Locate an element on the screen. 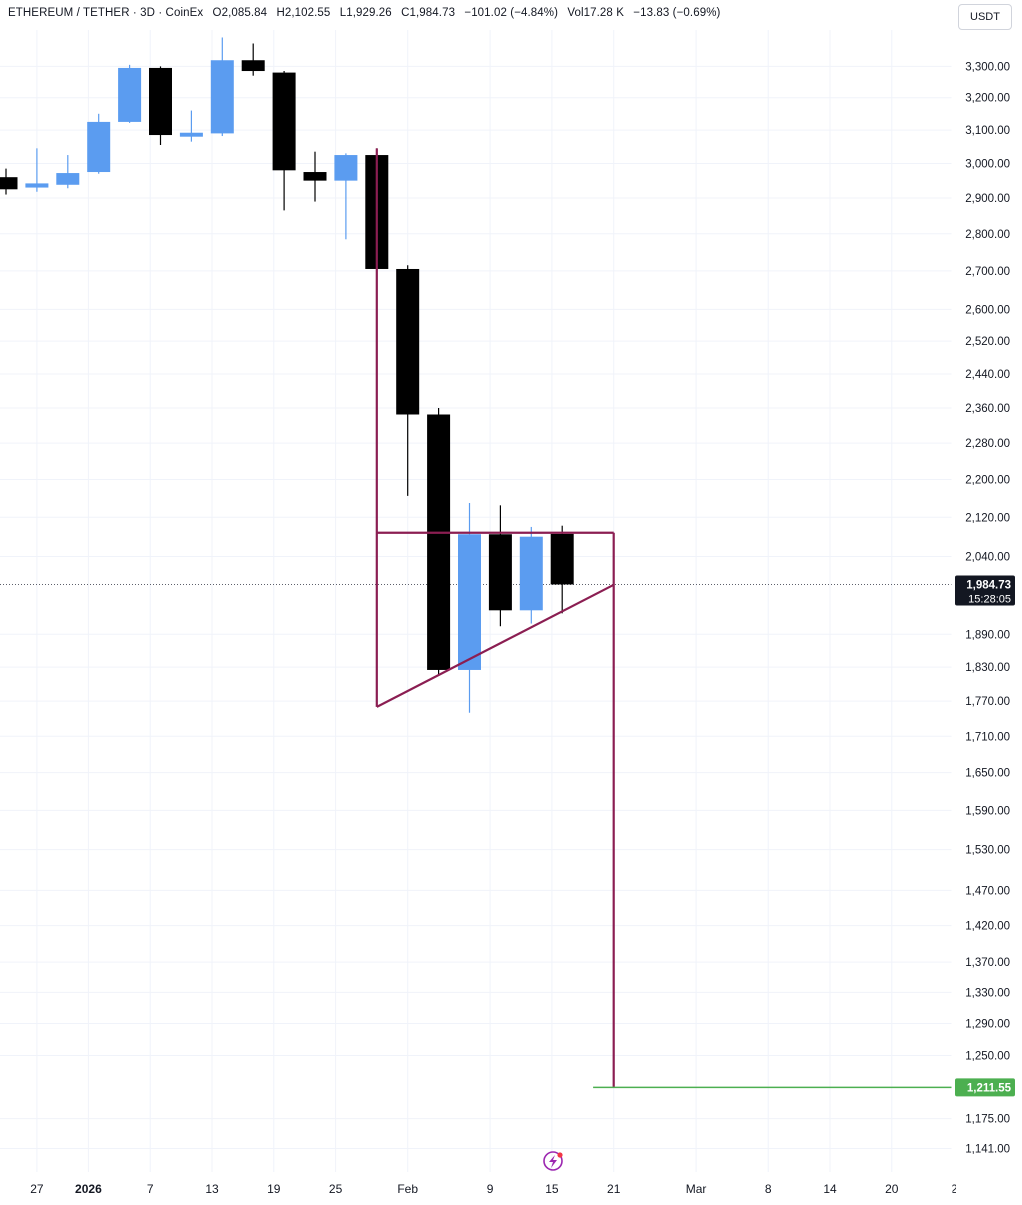 The height and width of the screenshot is (1205, 1022). lightning-icon-bolt is located at coordinates (553, 1161).